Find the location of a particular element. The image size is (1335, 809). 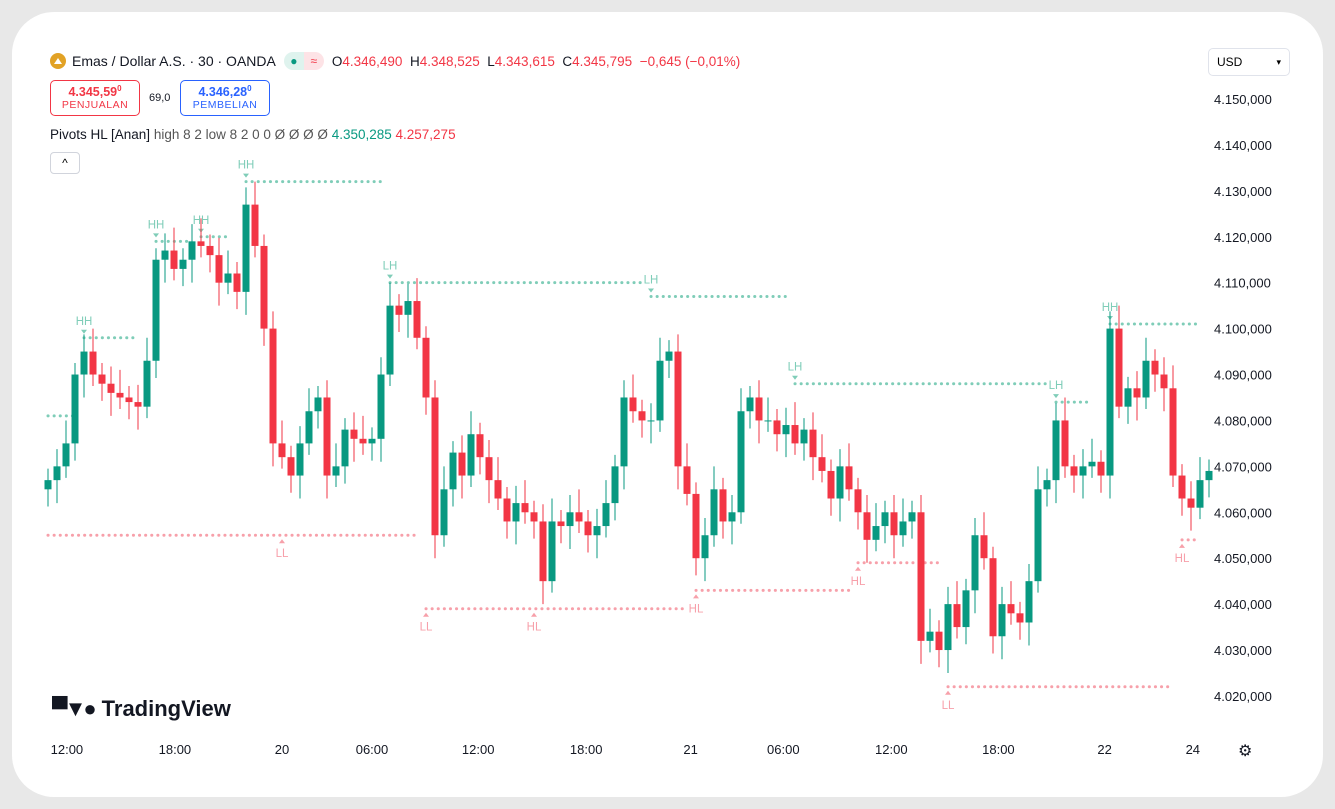

x-tick-label: 21 is located at coordinates (690, 749).